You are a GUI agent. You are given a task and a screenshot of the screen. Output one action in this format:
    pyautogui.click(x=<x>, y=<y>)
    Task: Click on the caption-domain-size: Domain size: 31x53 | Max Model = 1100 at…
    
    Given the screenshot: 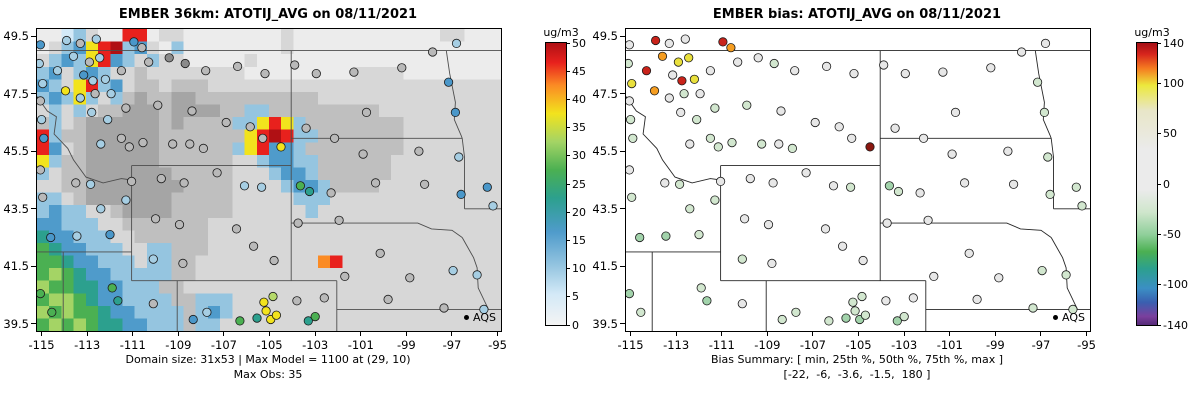 What is the action you would take?
    pyautogui.click(x=268, y=359)
    